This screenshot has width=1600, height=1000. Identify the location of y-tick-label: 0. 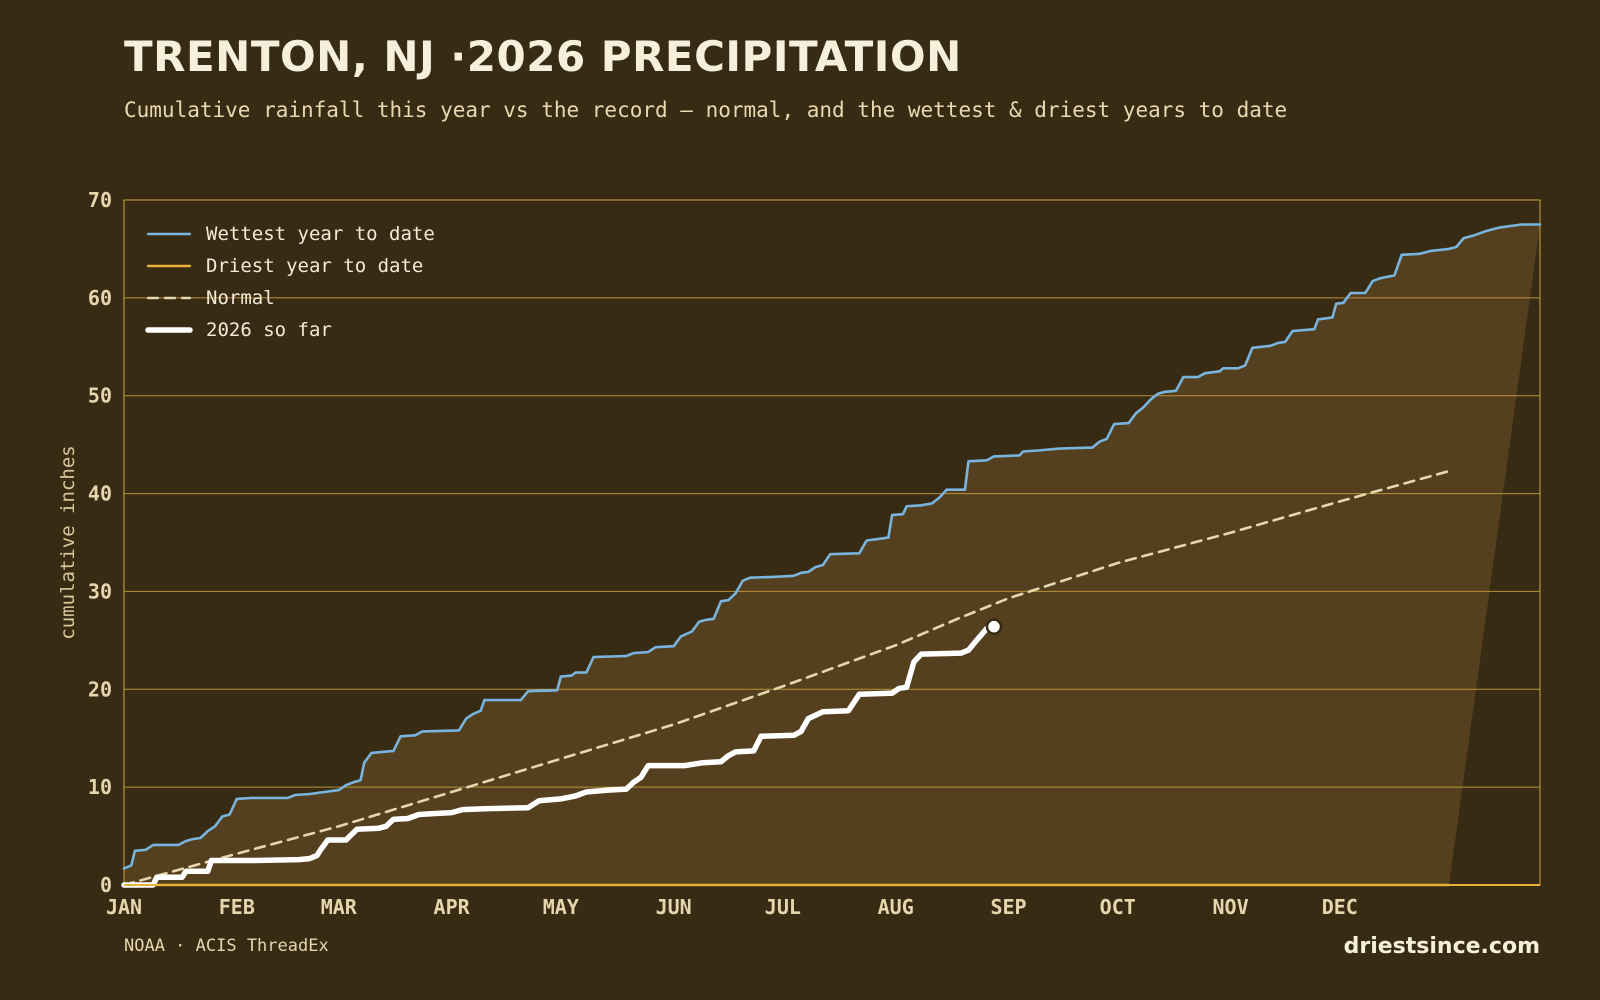
(106, 885).